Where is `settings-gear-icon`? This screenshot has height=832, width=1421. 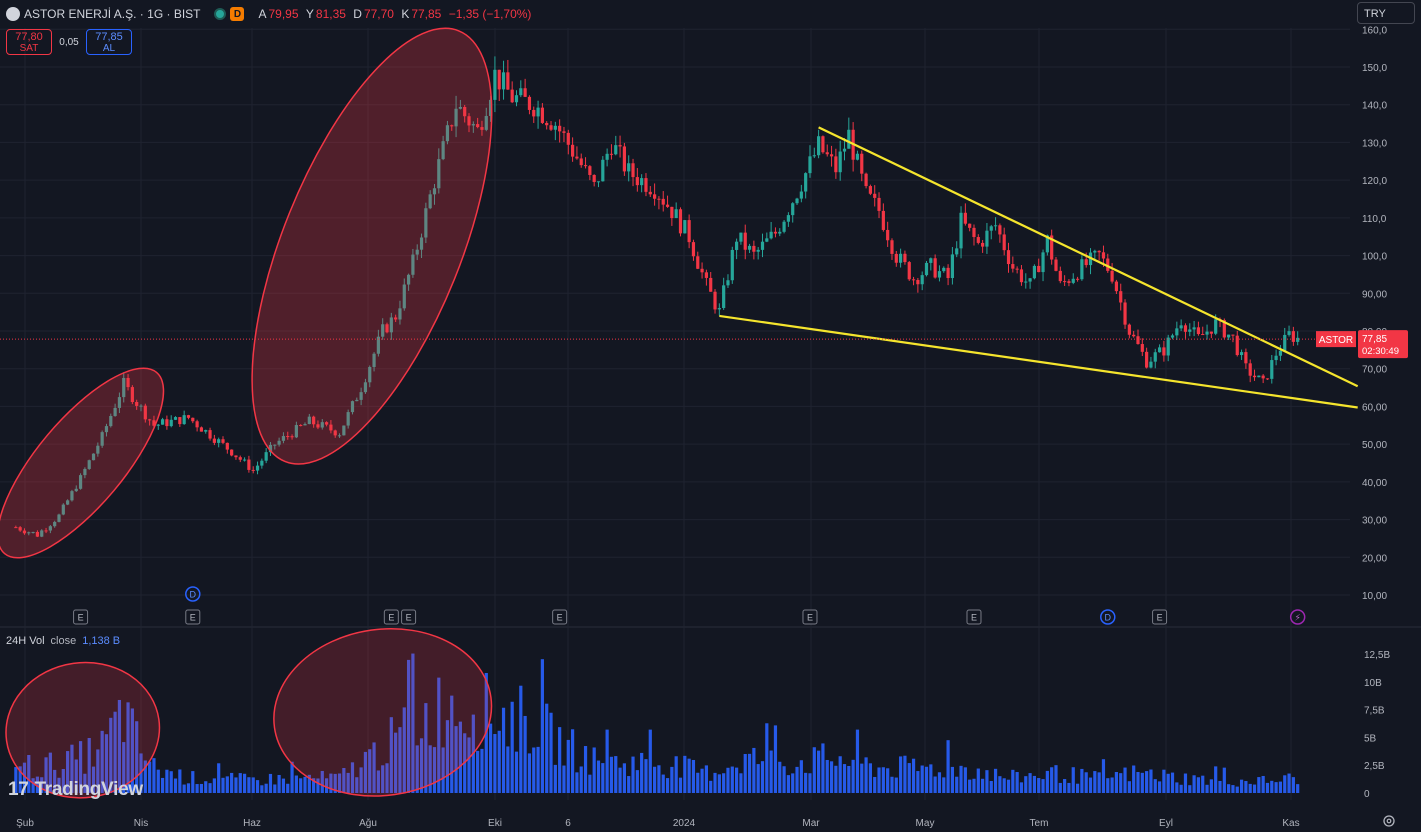
settings-gear-icon is located at coordinates (1389, 821).